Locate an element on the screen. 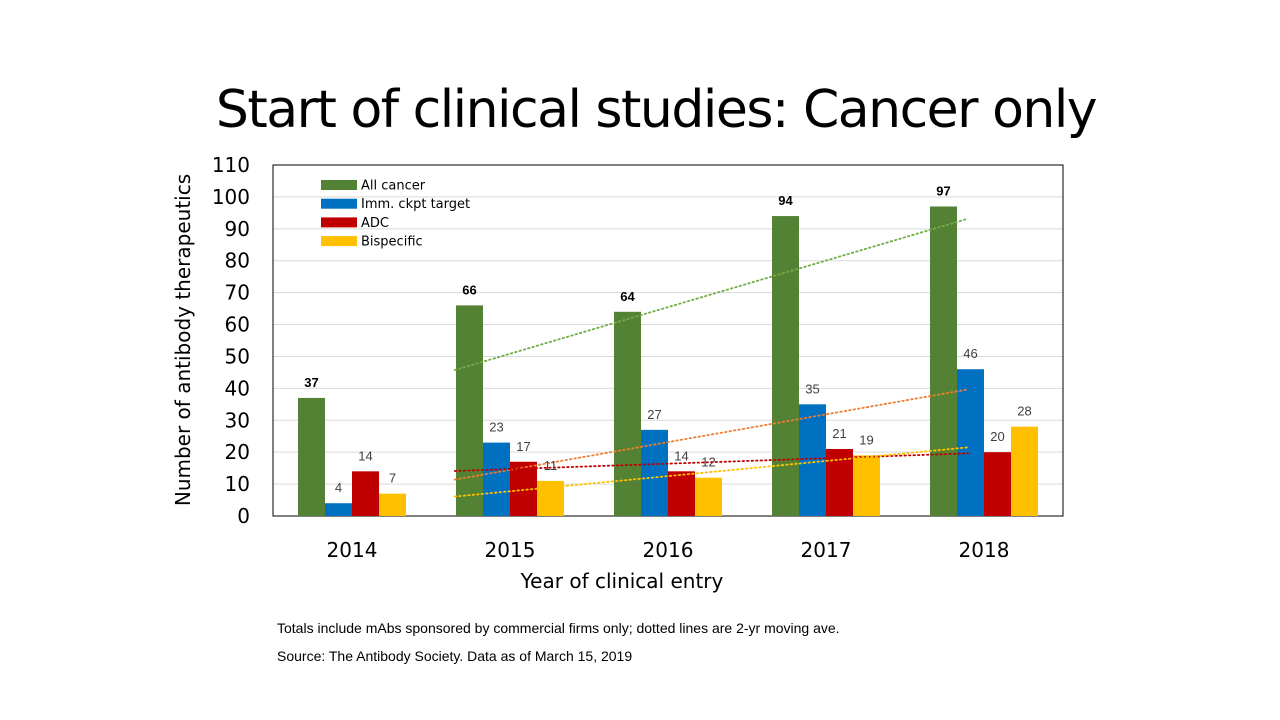  y-tick-label: 50 is located at coordinates (237, 356).